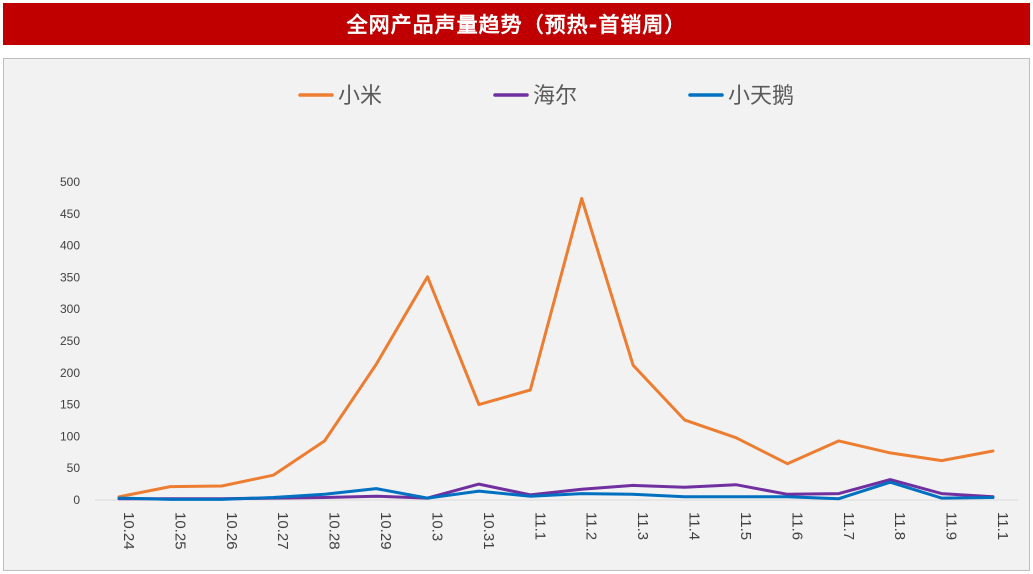 The width and height of the screenshot is (1033, 574). Describe the element at coordinates (591, 526) in the screenshot. I see `x-tick-label: 11.2` at that location.